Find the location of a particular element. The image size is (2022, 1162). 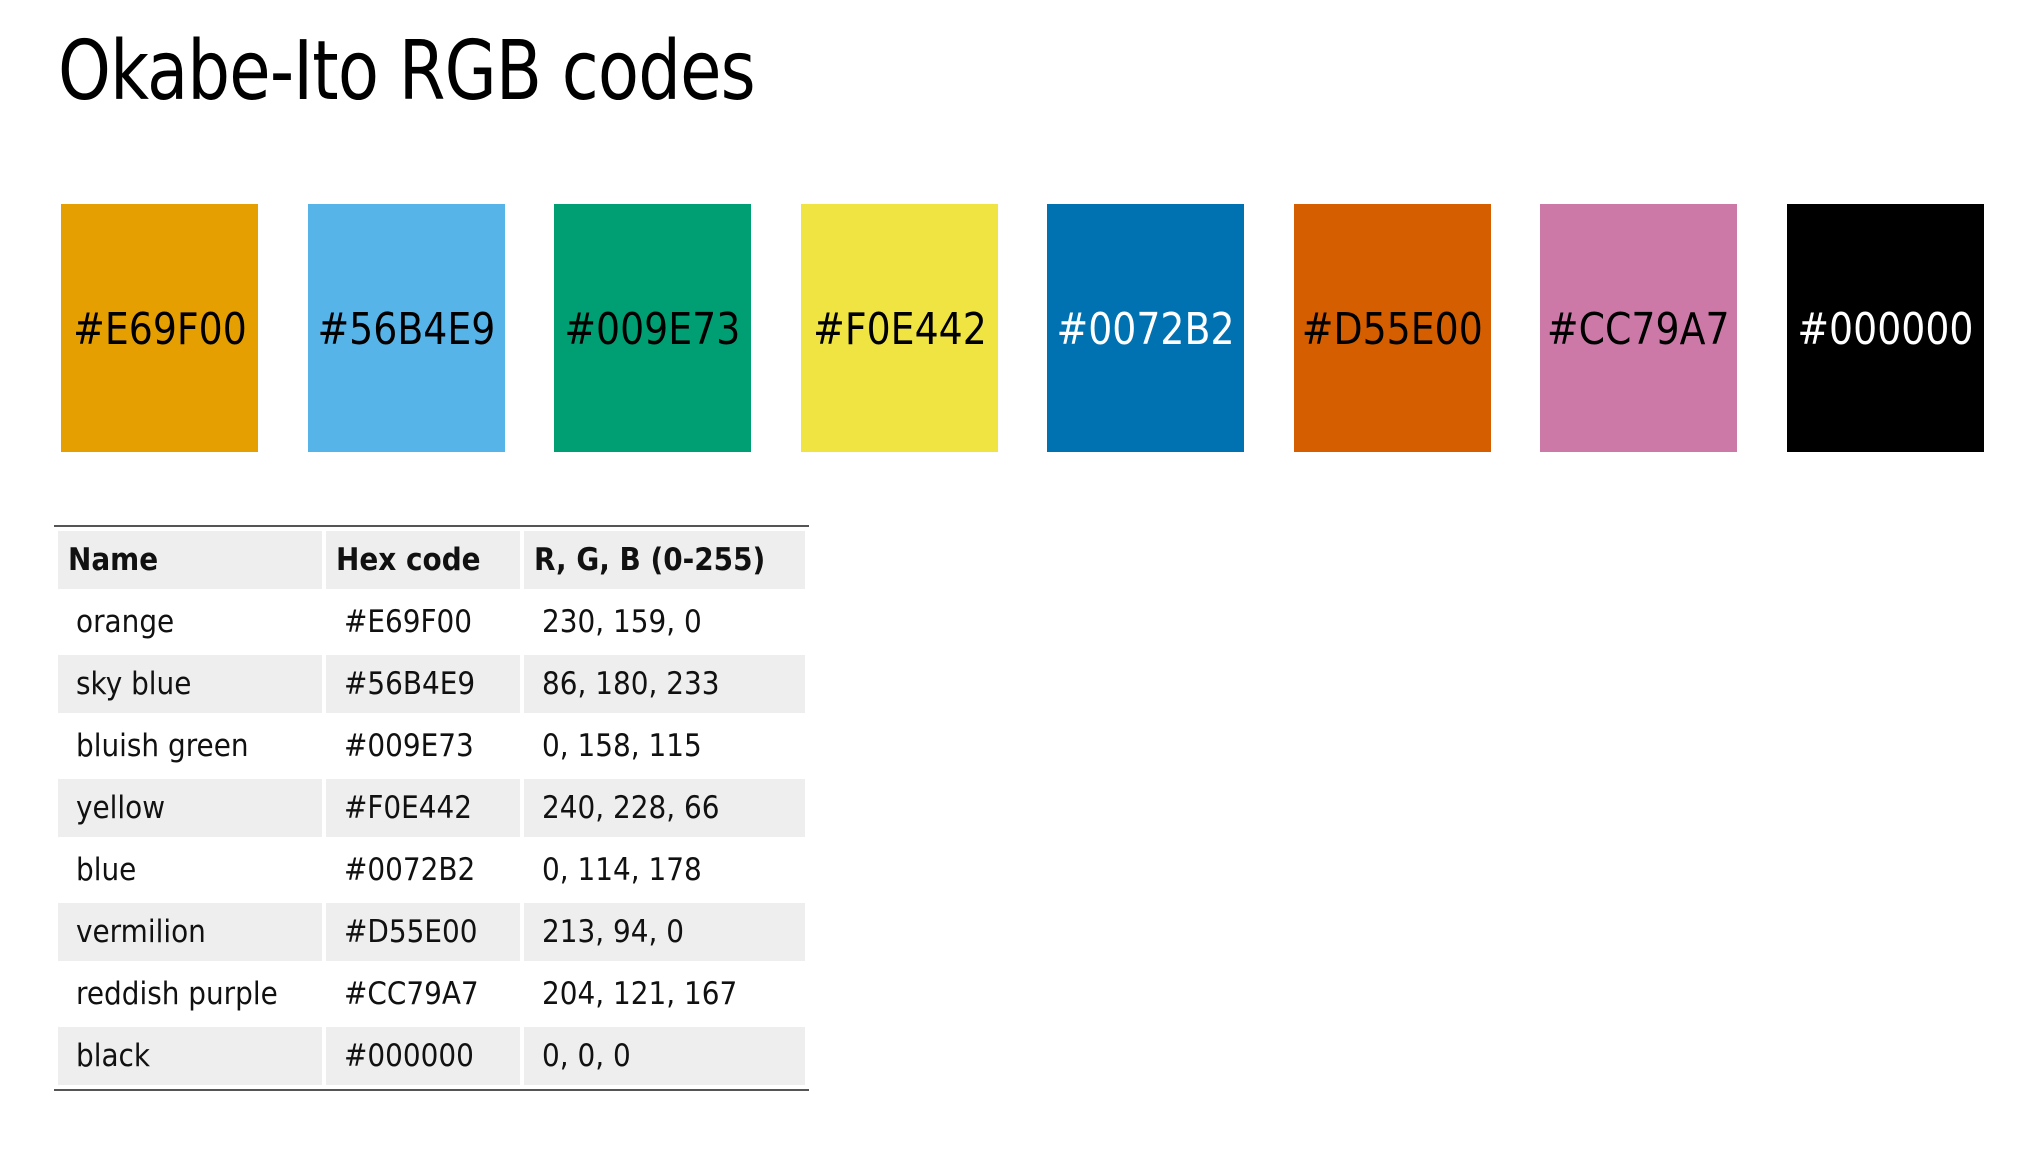

header-hex-code: Hex code is located at coordinates (423, 560).